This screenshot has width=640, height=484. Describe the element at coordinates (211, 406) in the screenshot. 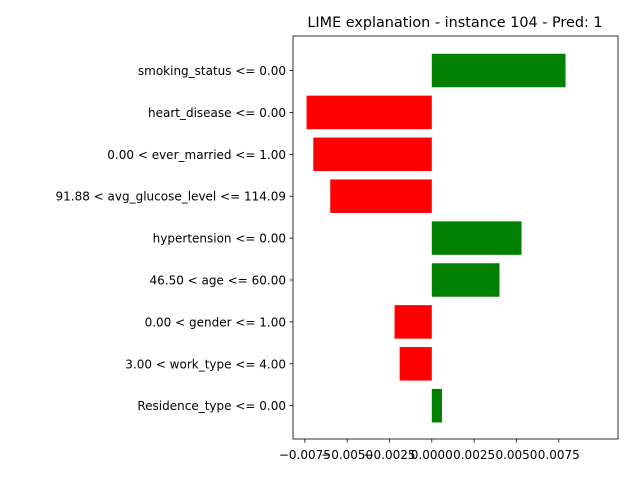

I see `y-tick-label: Residence_type <= 0.00` at that location.